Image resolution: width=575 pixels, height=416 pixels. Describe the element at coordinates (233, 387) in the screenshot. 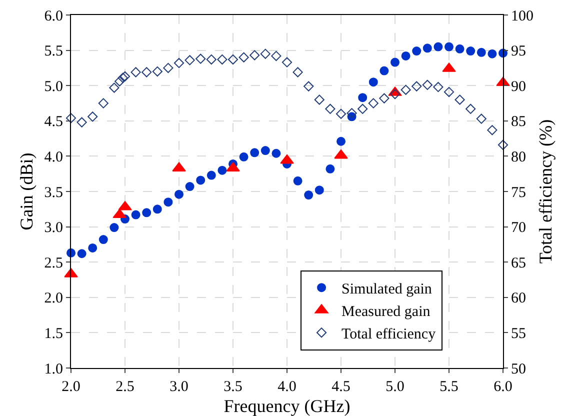

I see `x-tick-label: 3.5` at that location.